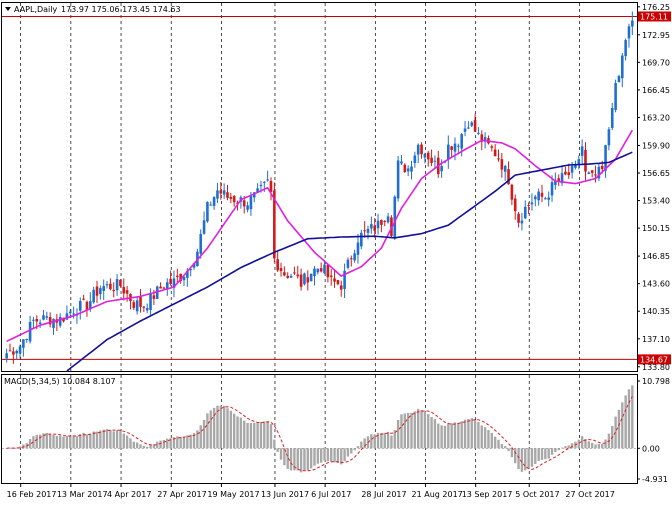 The width and height of the screenshot is (672, 508). Describe the element at coordinates (93, 9) in the screenshot. I see `symbol-header: AAPL,Daily 173.97 175.06 173.45 174.63` at that location.